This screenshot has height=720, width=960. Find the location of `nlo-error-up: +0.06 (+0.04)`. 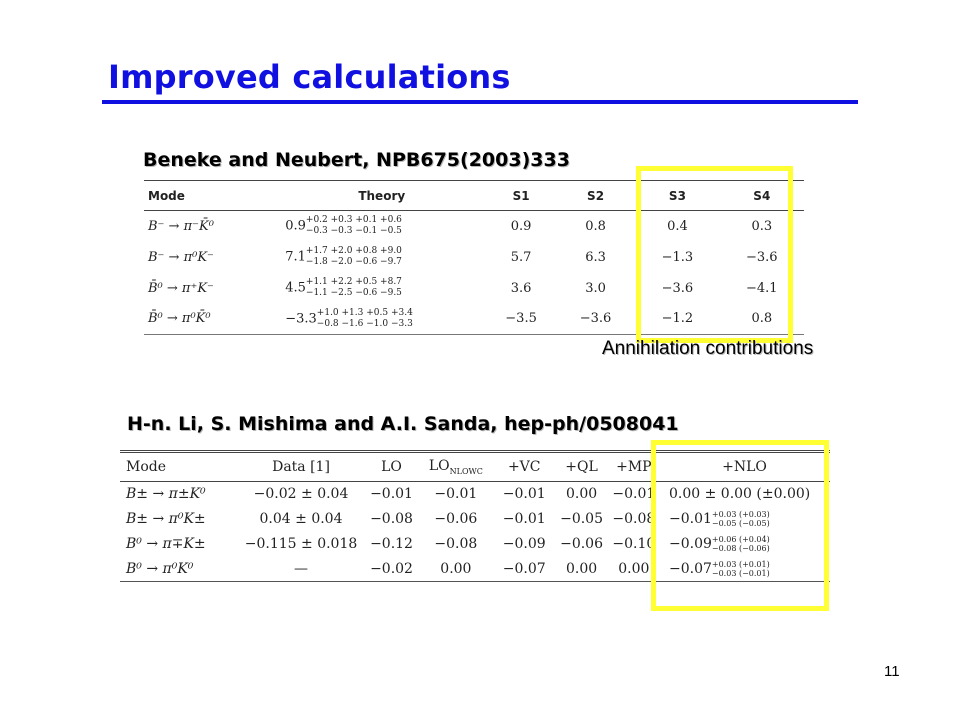

nlo-error-up: +0.06 (+0.04) is located at coordinates (740, 539).